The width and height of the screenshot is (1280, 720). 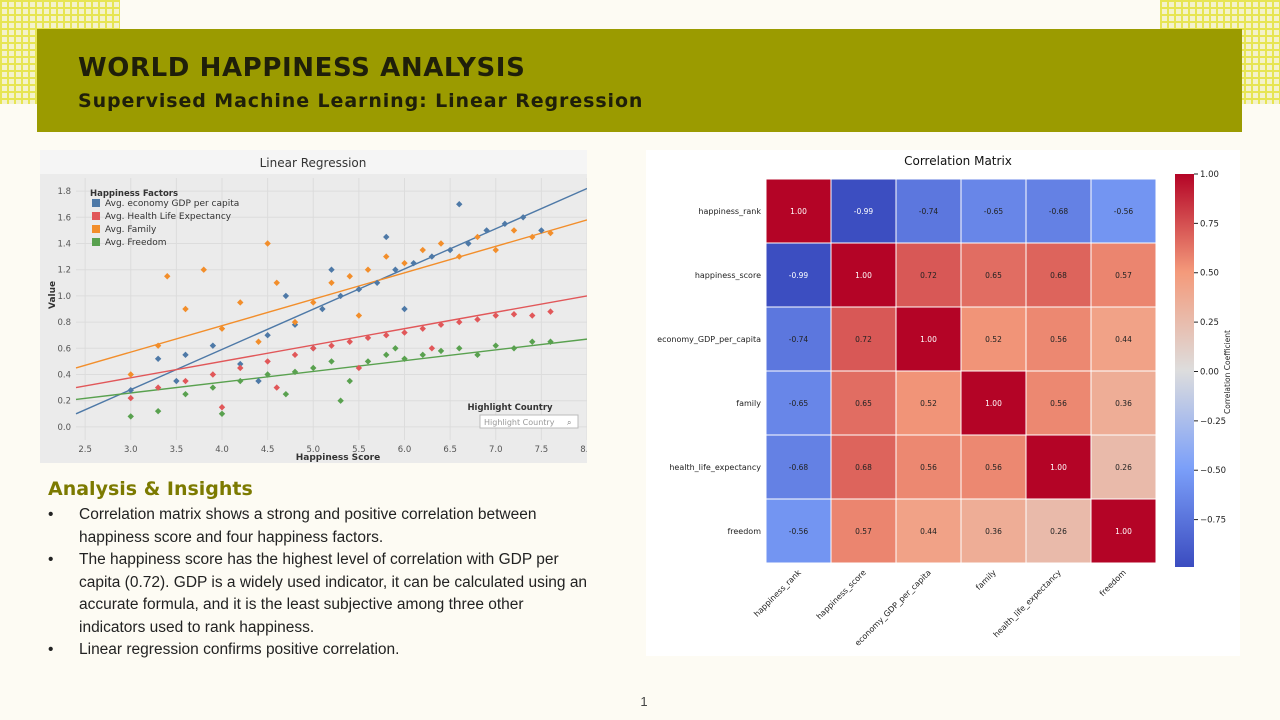 What do you see at coordinates (64, 402) in the screenshot?
I see `lr-y-tick-label: 0.2` at bounding box center [64, 402].